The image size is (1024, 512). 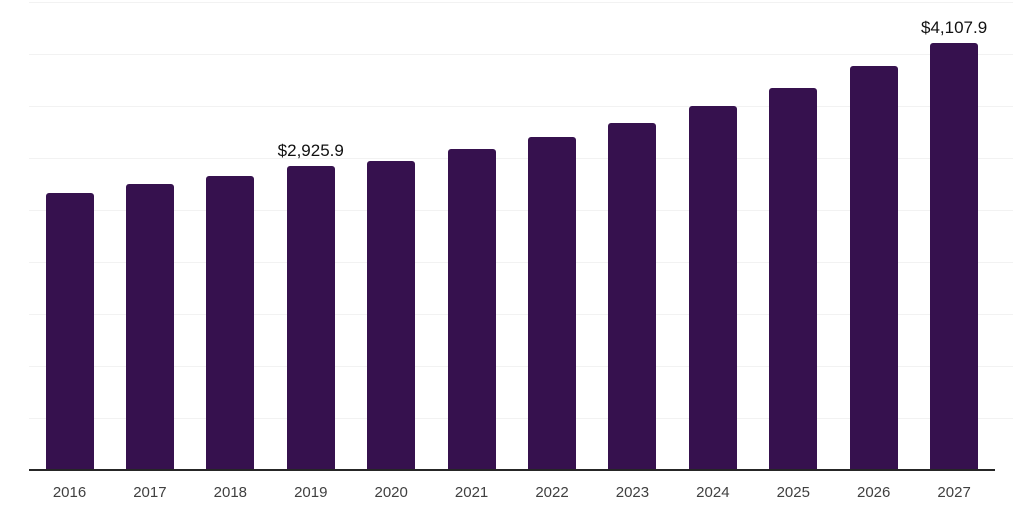 What do you see at coordinates (954, 492) in the screenshot?
I see `x-tick-label-2027: 2027` at bounding box center [954, 492].